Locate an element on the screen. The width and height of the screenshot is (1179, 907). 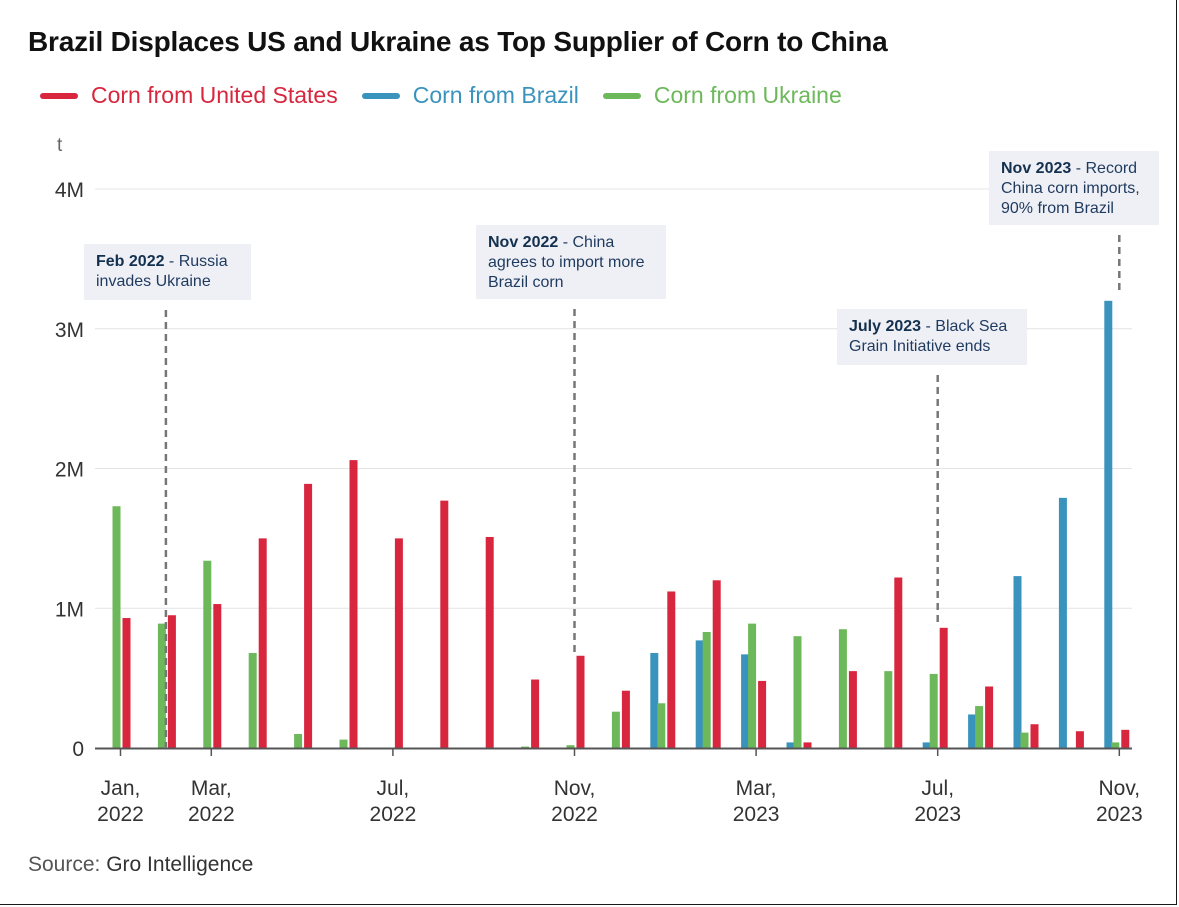
y-tick-label: 3M is located at coordinates (69, 330).